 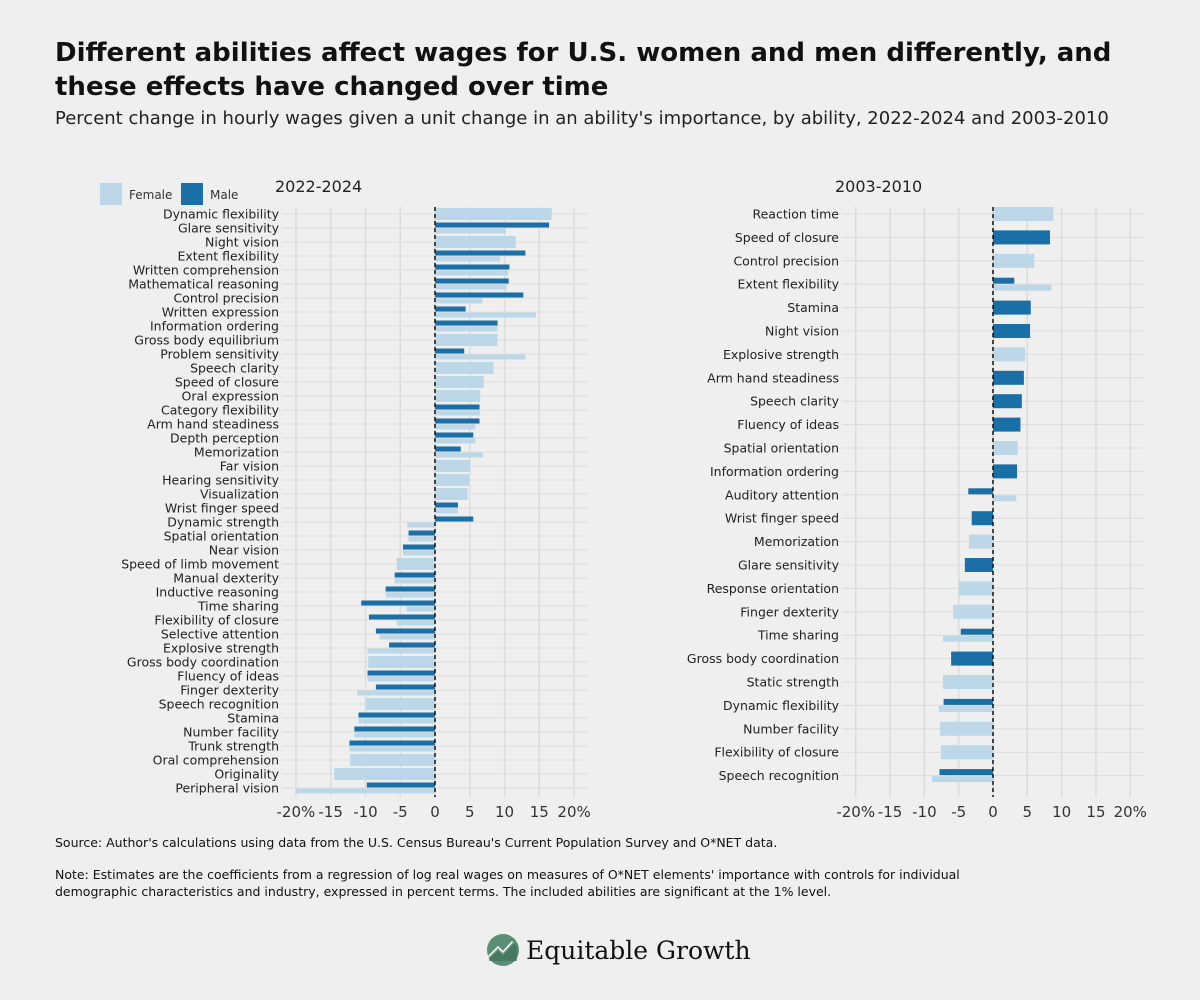 What do you see at coordinates (791, 728) in the screenshot?
I see `category-label: Number facility` at bounding box center [791, 728].